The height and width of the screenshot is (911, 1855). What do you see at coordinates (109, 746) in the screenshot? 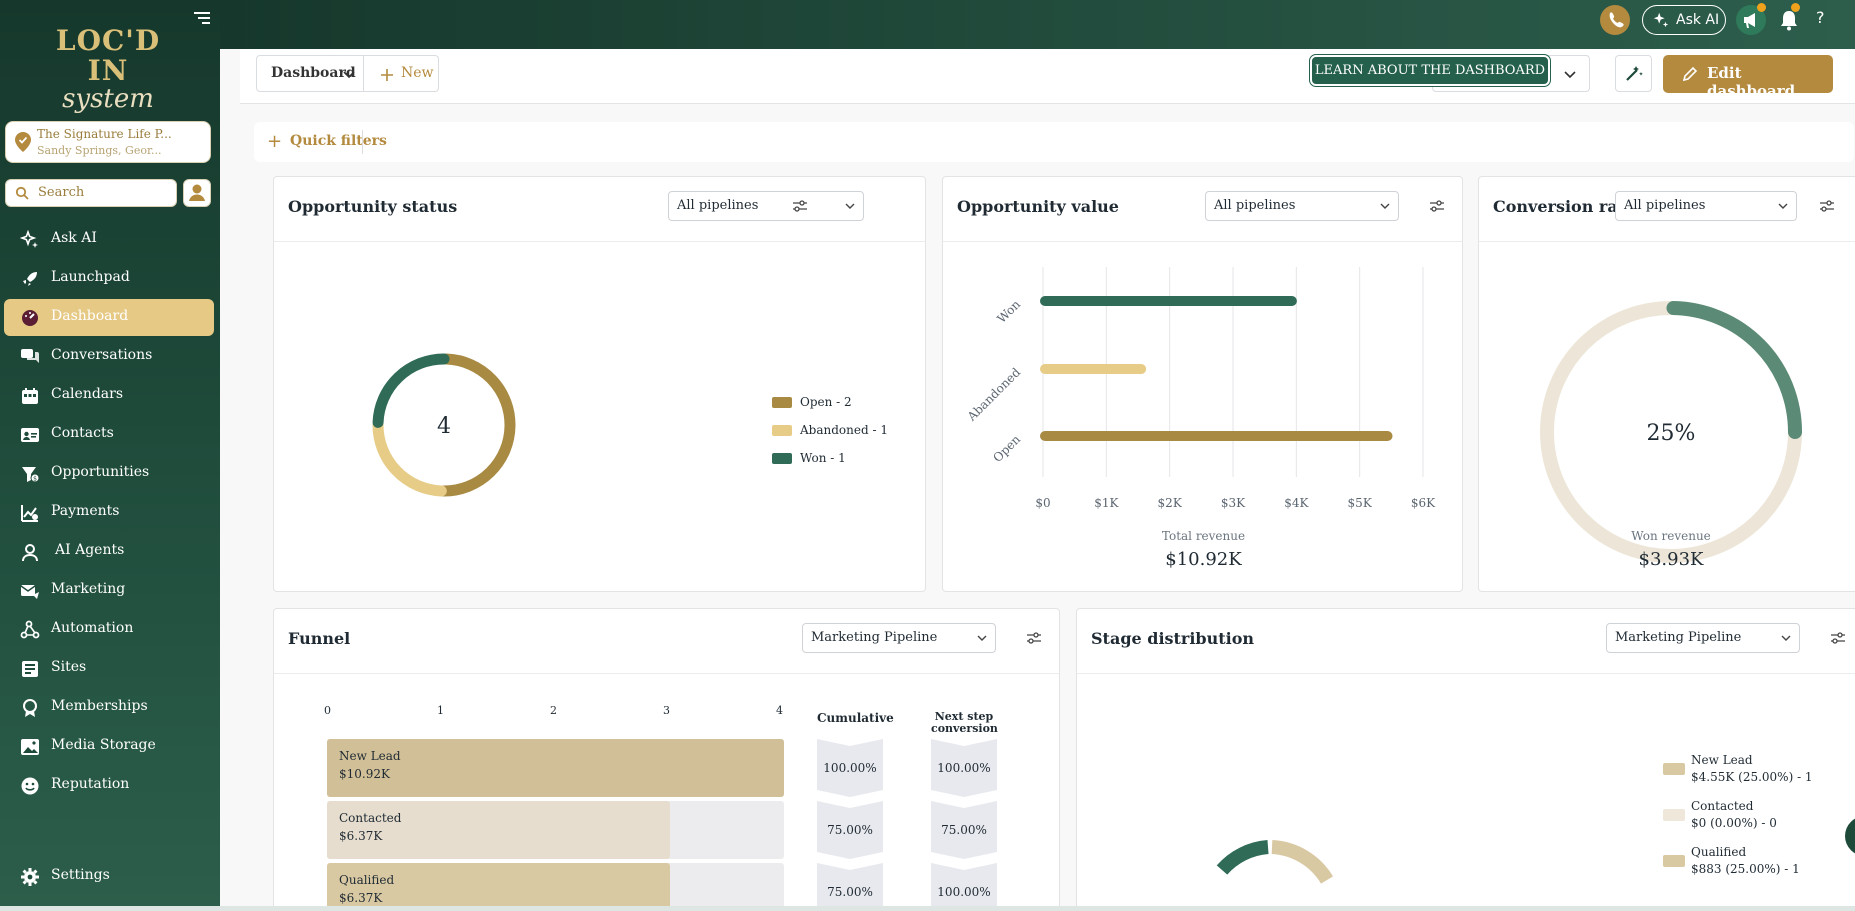
I see `sidebar-item-media-storage: Media Storage` at bounding box center [109, 746].